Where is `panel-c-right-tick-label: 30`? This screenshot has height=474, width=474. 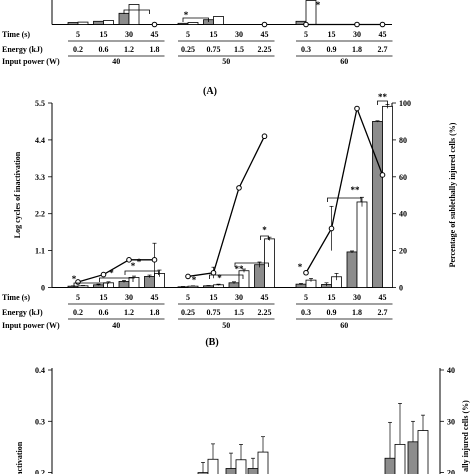 panel-c-right-tick-label: 30 is located at coordinates (451, 421).